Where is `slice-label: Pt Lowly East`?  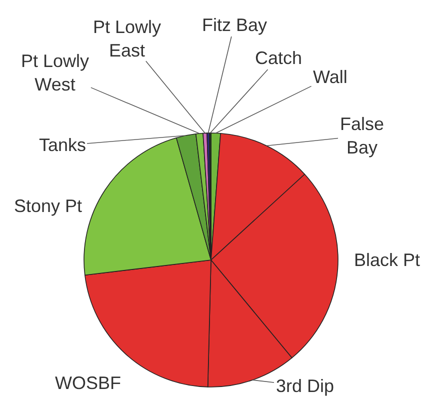
slice-label: Pt Lowly East is located at coordinates (127, 38).